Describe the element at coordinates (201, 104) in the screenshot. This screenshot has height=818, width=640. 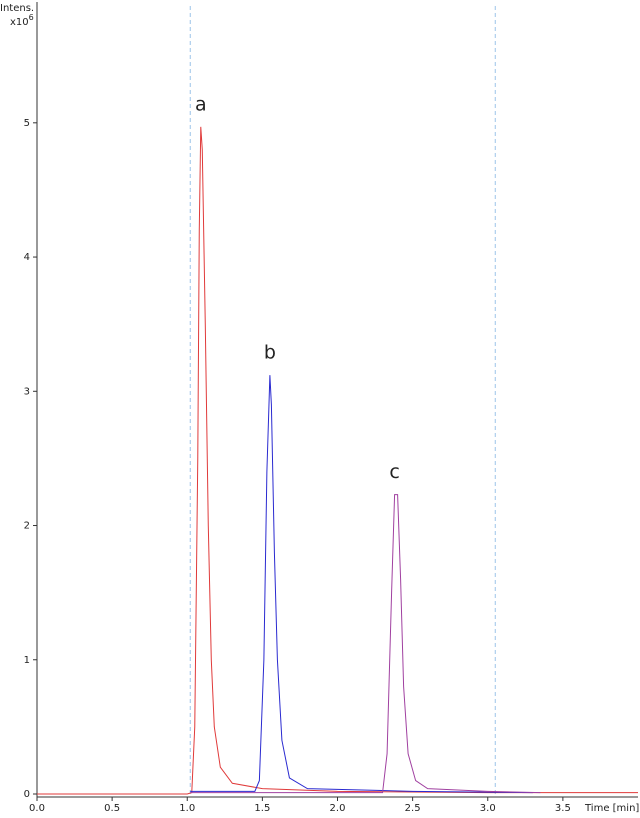
I see `peak-label: a` at that location.